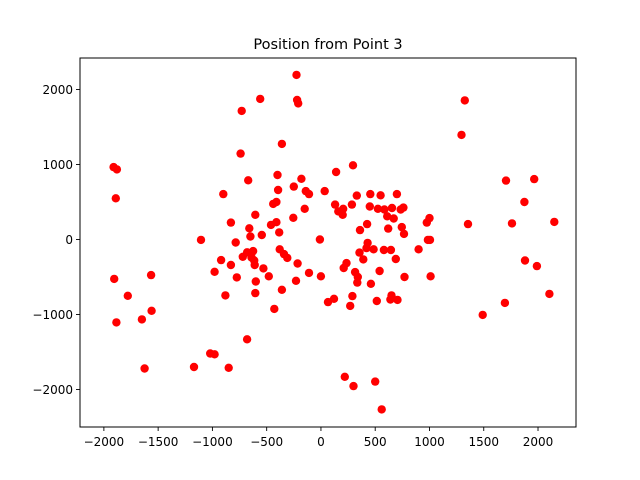  Describe the element at coordinates (429, 442) in the screenshot. I see `x-tick-label: 1000` at that location.